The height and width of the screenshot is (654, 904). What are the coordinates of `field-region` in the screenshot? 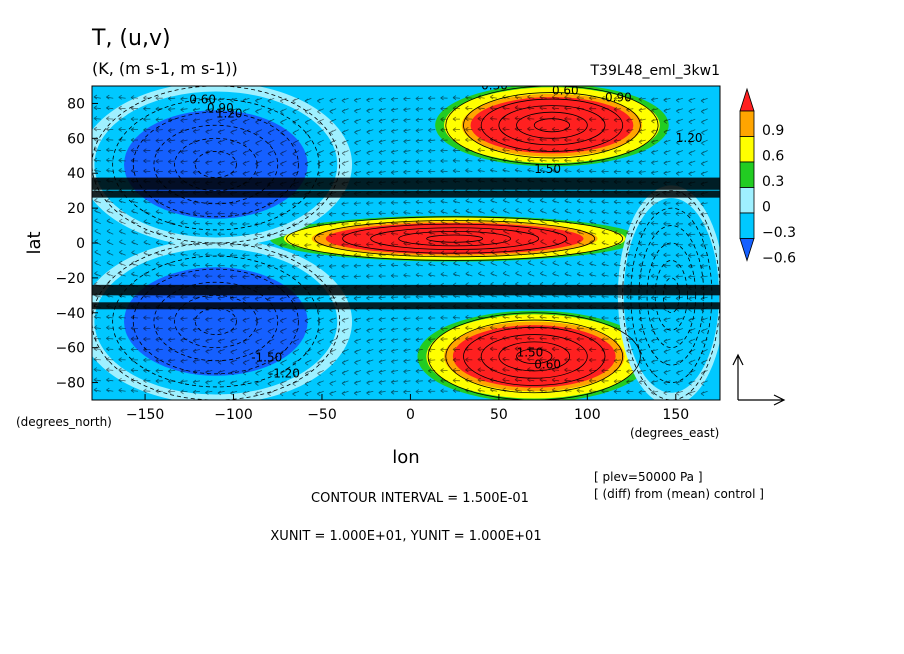 It's located at (216, 164).